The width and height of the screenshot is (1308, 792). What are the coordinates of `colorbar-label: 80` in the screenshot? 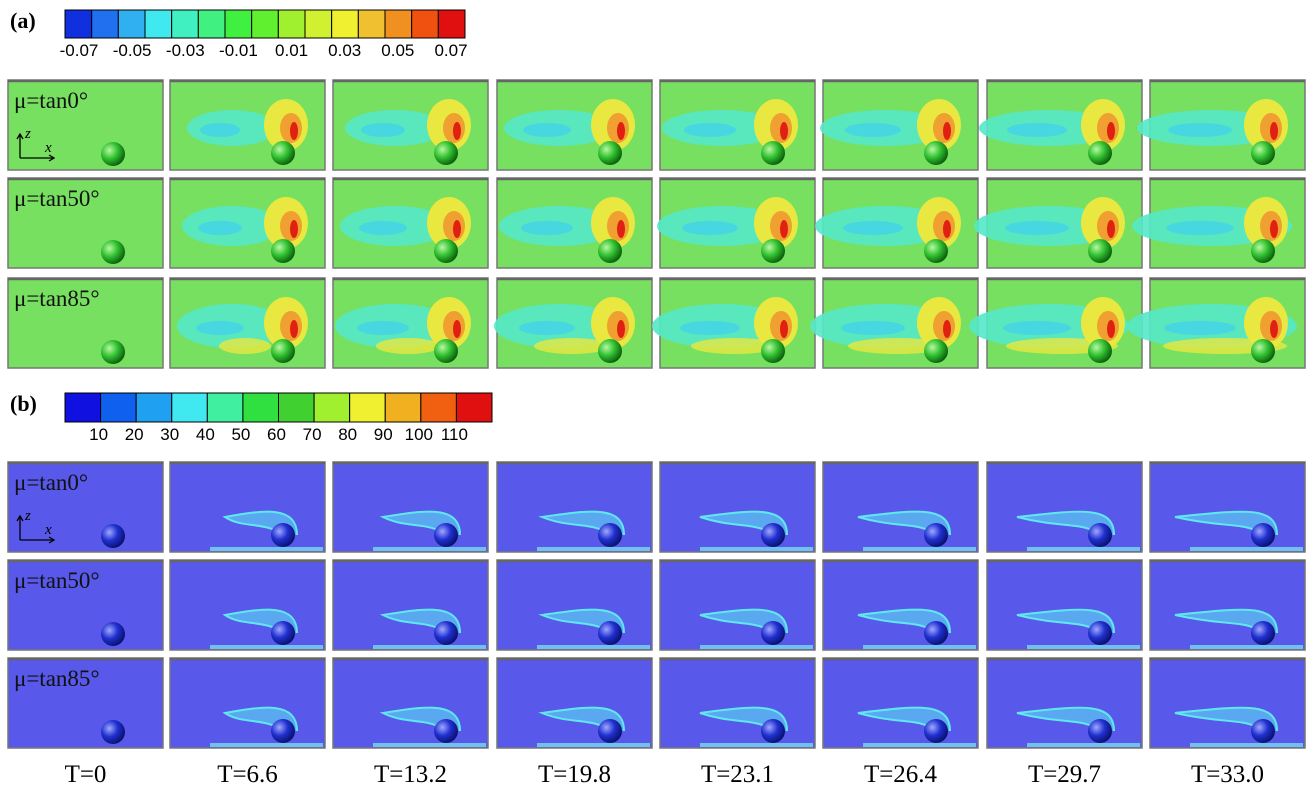 It's located at (347, 434).